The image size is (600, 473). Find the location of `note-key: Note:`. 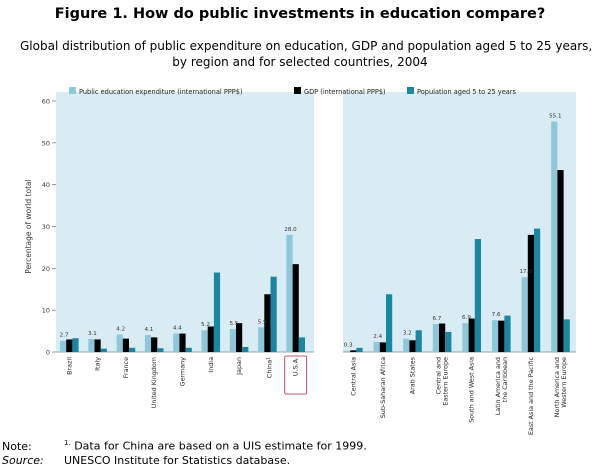

note-key: Note: is located at coordinates (17, 446).